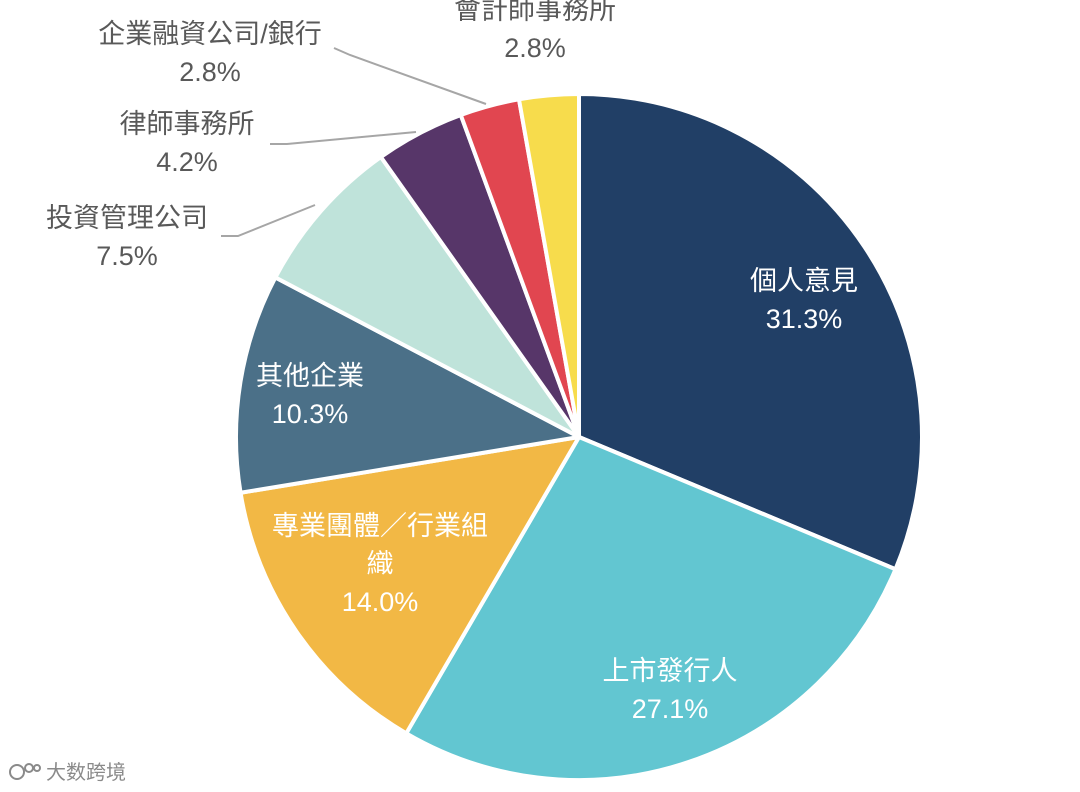 The height and width of the screenshot is (792, 1080). Describe the element at coordinates (670, 671) in the screenshot. I see `slice-category-label: 上市發行人` at that location.